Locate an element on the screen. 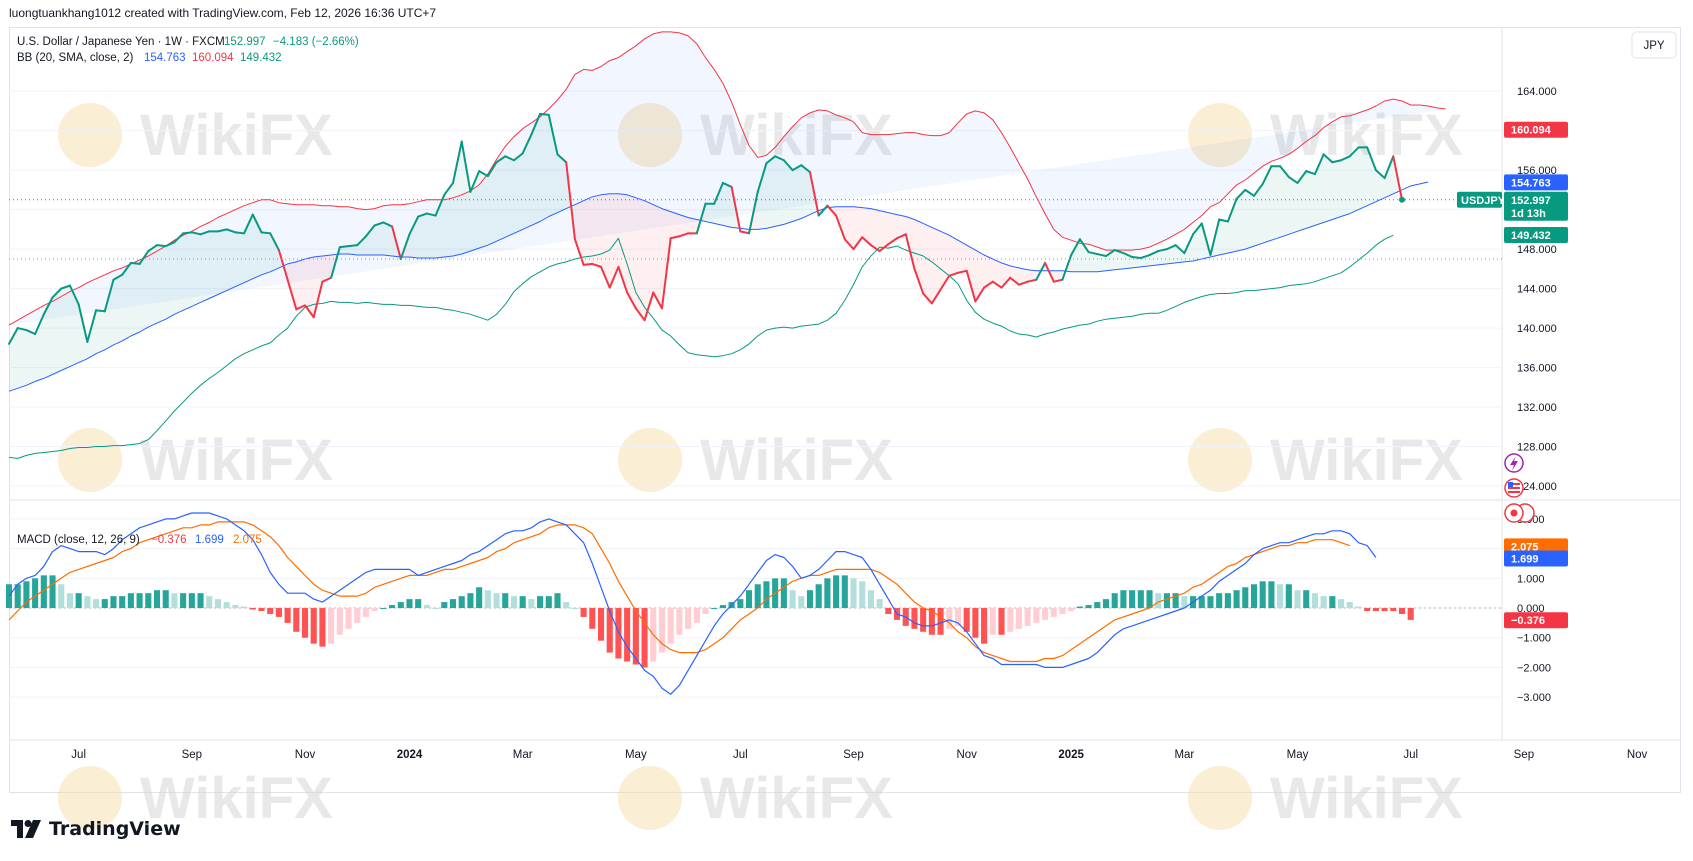  lightning-icon is located at coordinates (1514, 463).